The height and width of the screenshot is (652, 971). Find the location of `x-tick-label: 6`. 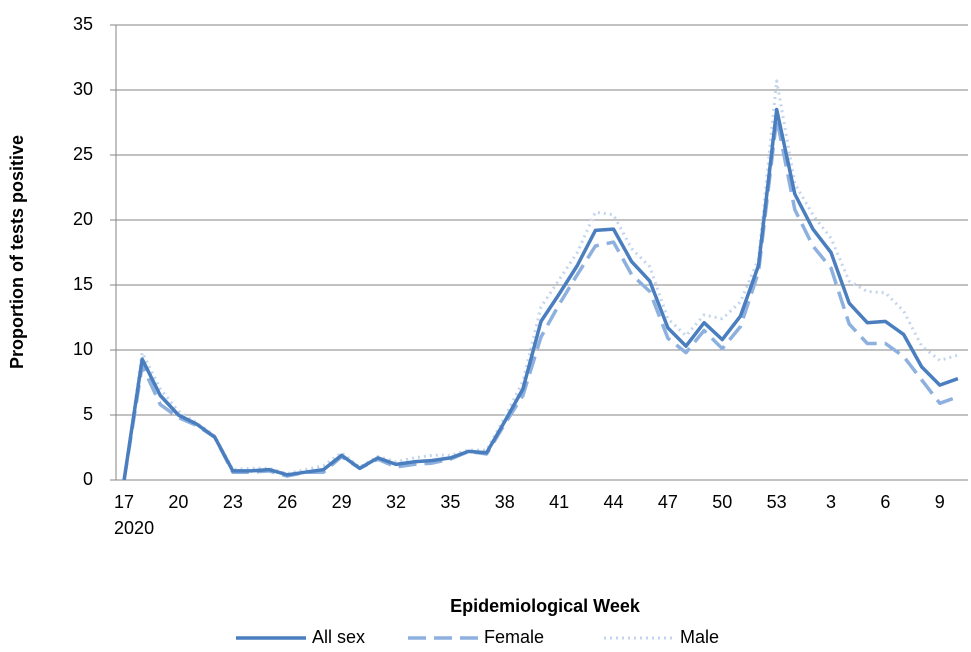

x-tick-label: 6 is located at coordinates (885, 502).